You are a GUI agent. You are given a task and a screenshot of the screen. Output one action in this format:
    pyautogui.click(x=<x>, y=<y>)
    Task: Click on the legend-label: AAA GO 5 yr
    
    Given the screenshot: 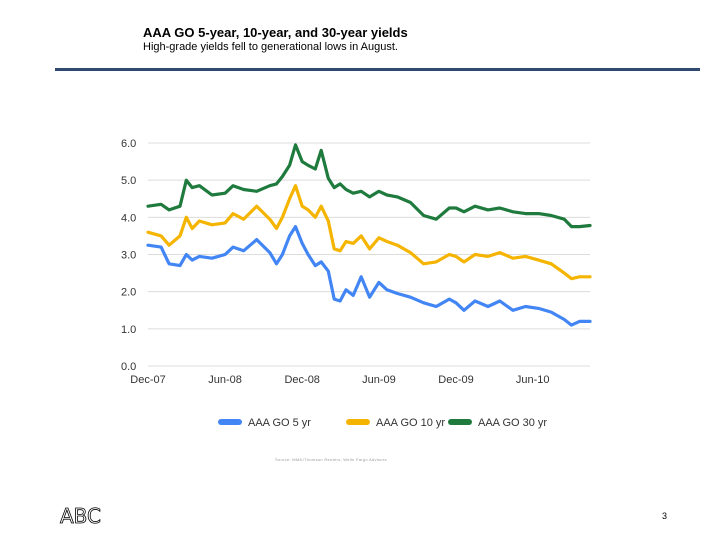 What is the action you would take?
    pyautogui.click(x=279, y=423)
    